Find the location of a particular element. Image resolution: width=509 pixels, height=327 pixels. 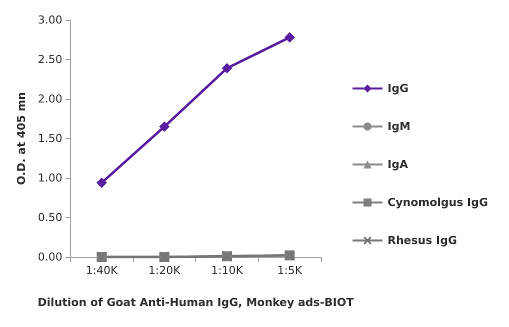

legend-label: Rhesus IgG is located at coordinates (423, 240).